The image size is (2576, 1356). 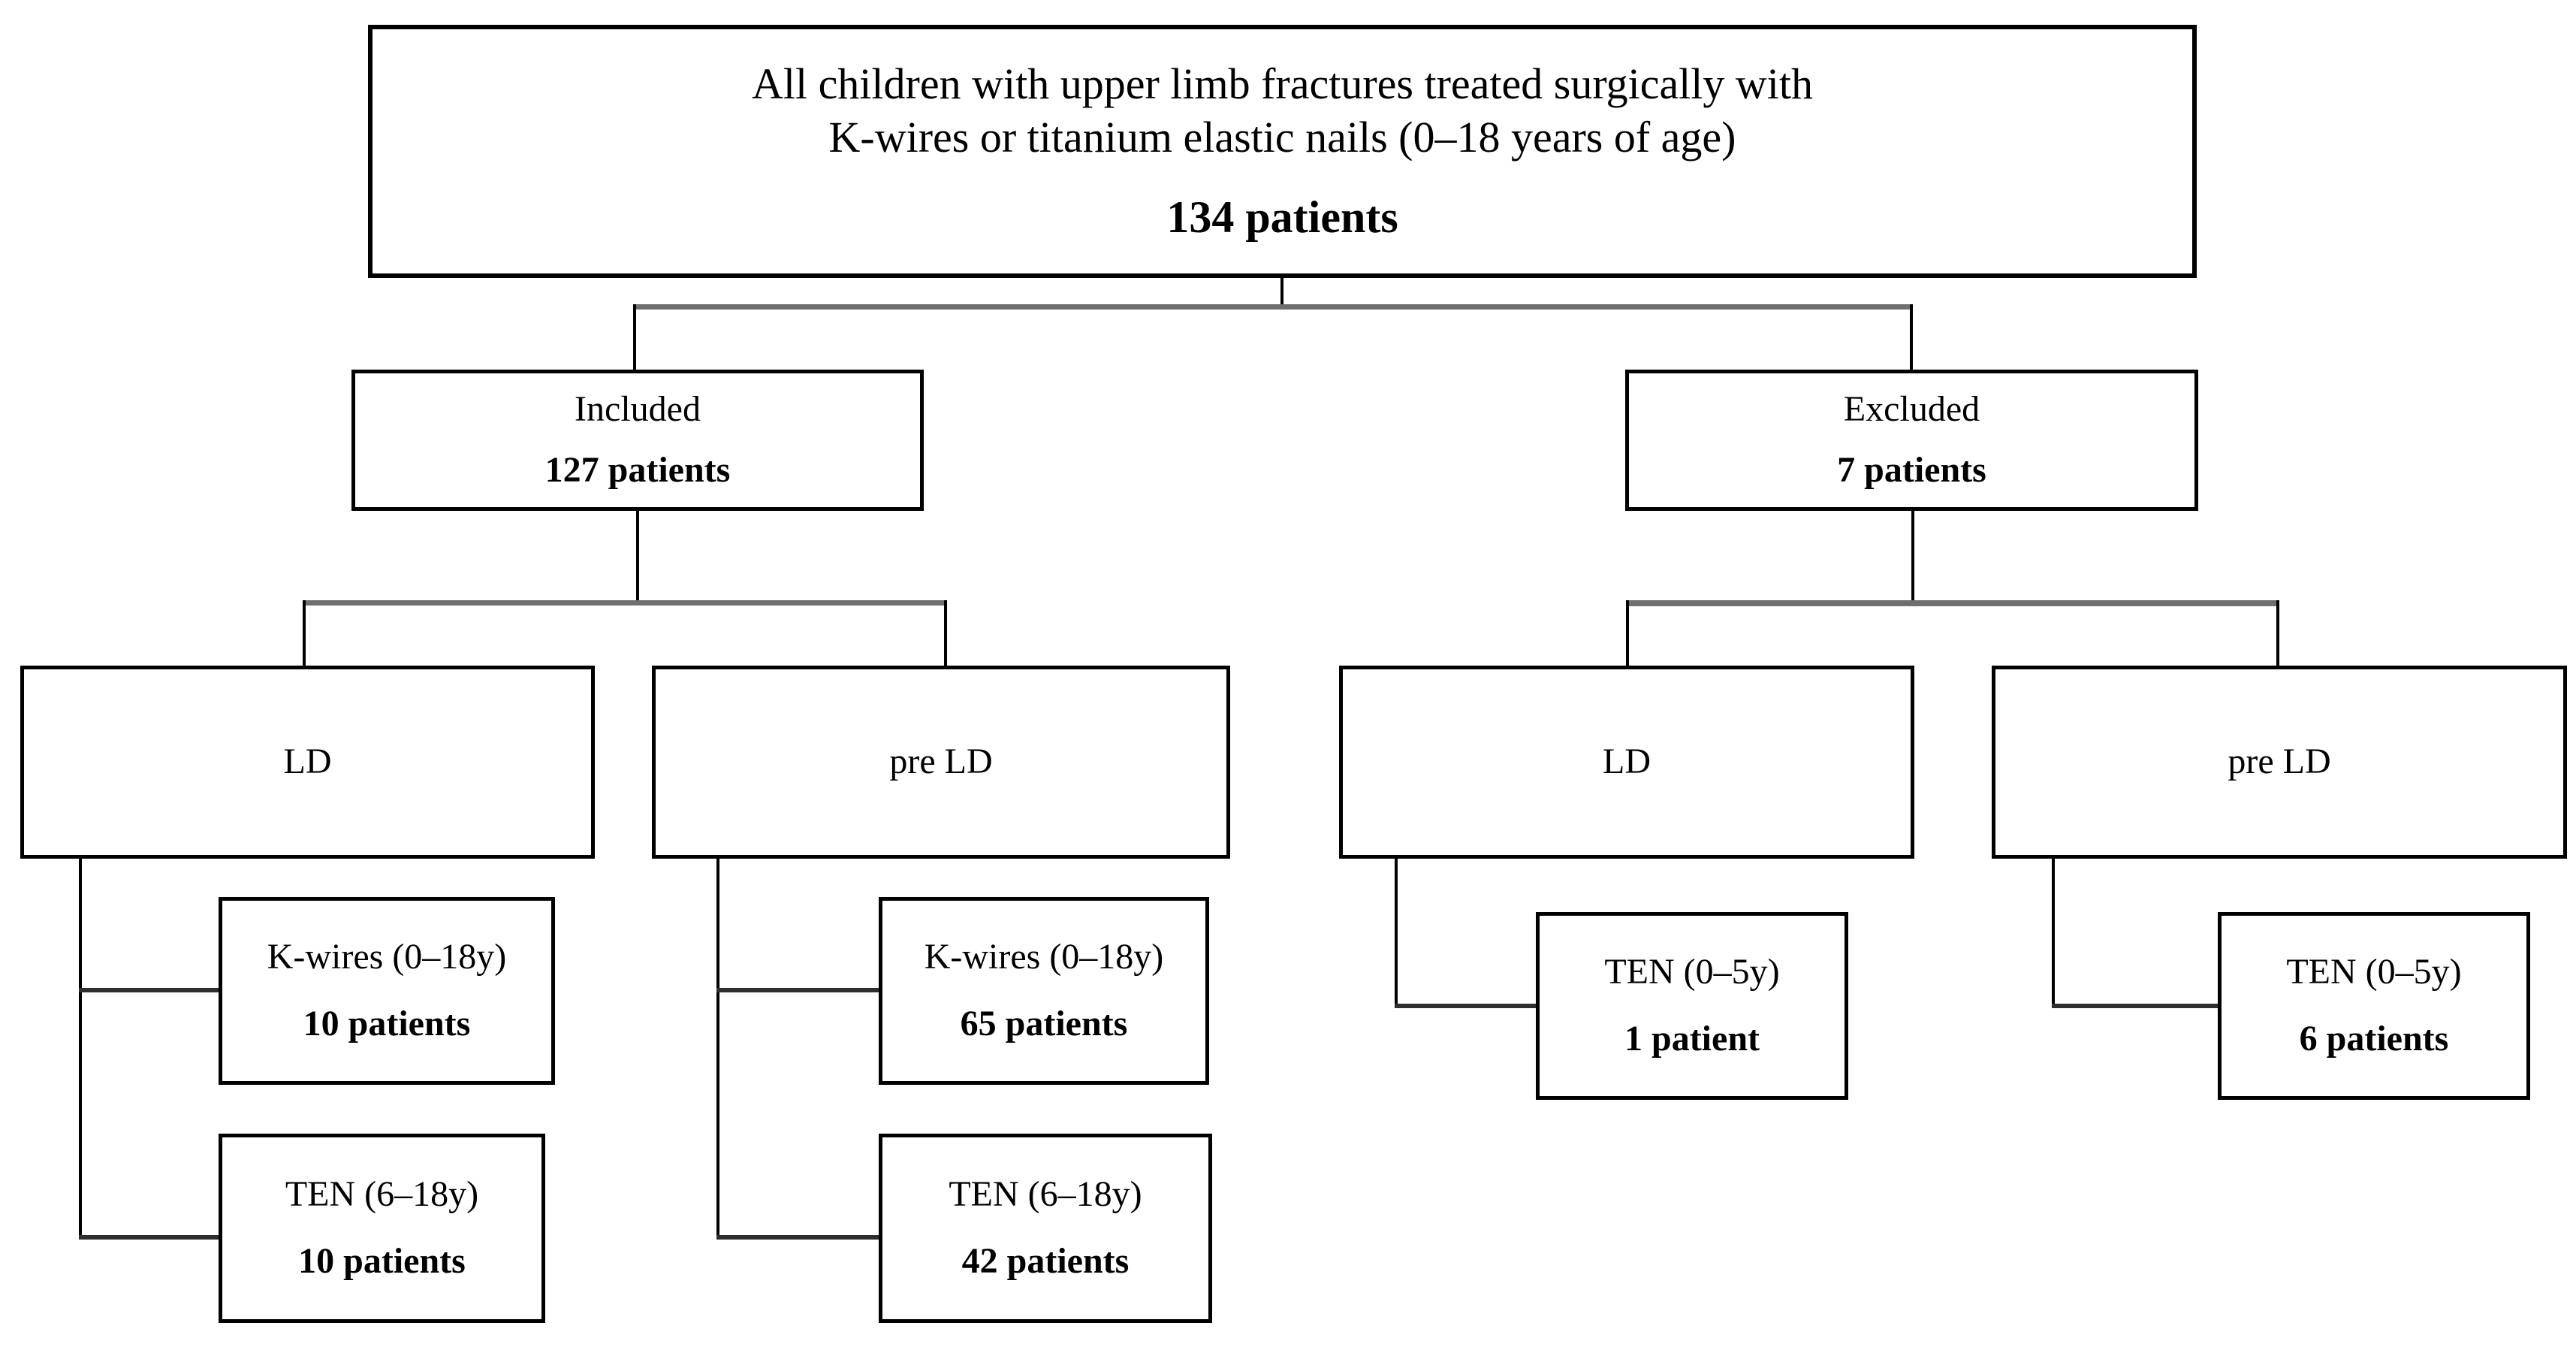 What do you see at coordinates (387, 957) in the screenshot?
I see `node-included-ld-kwires-label: K-wires (0–18y)` at bounding box center [387, 957].